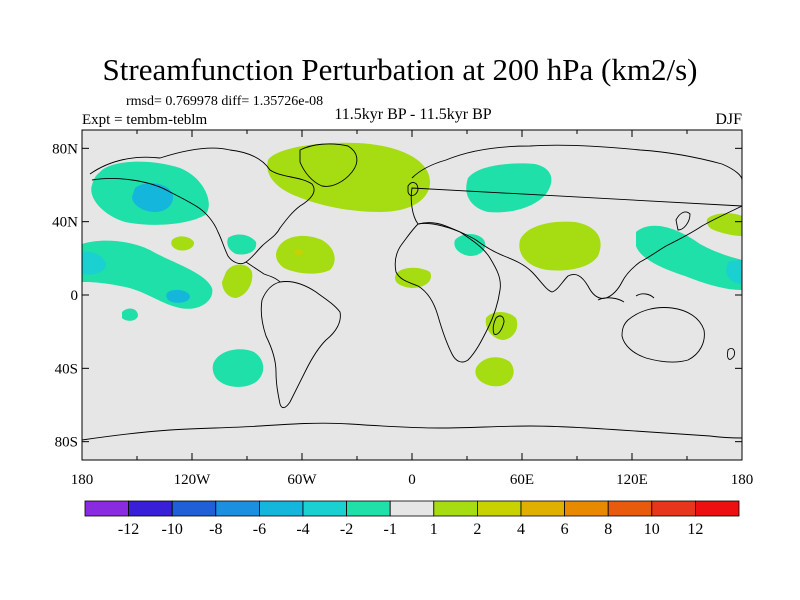 The image size is (800, 600). I want to click on colorbar-label: -6, so click(259, 529).